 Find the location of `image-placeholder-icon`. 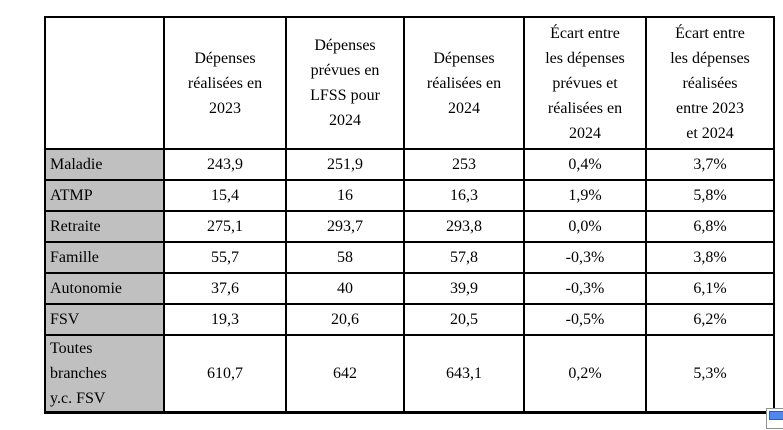

image-placeholder-icon is located at coordinates (774, 418).